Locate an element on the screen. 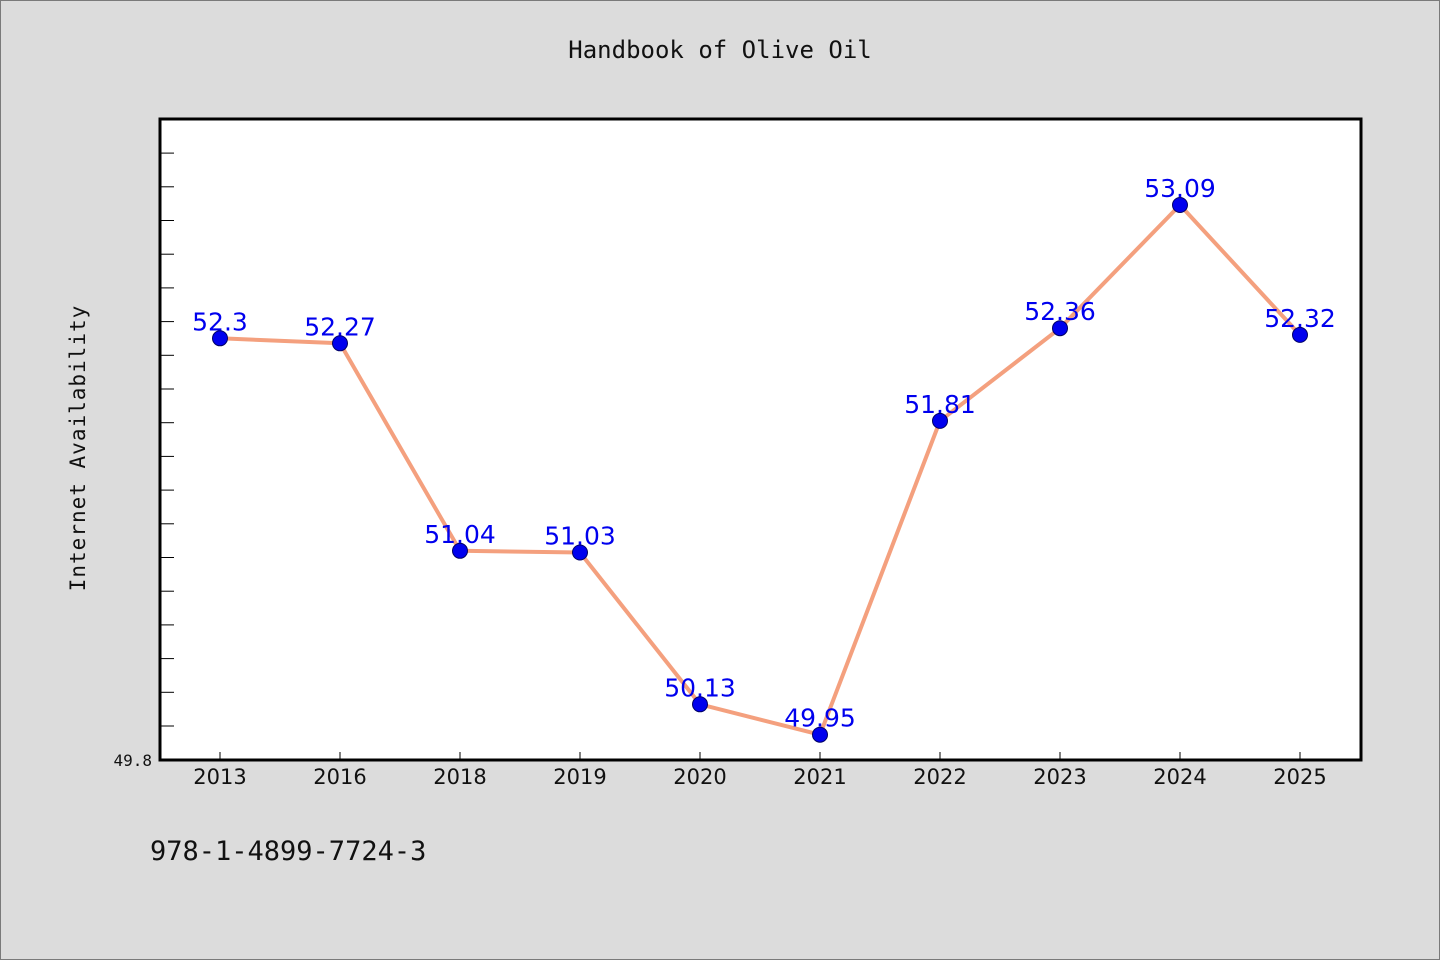  chart-title: Handbook of Olive Oil is located at coordinates (720, 50).